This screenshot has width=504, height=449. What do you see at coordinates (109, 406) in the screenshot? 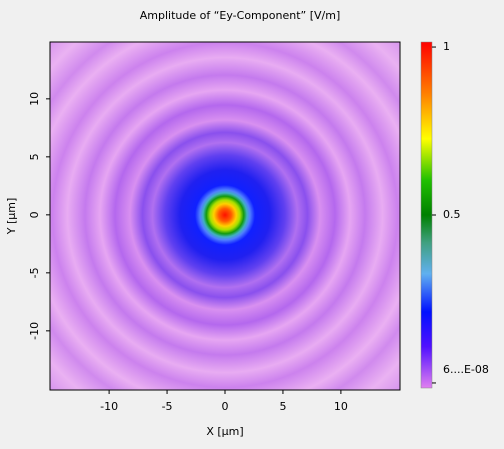
I see `x-tick-label: -10` at bounding box center [109, 406].